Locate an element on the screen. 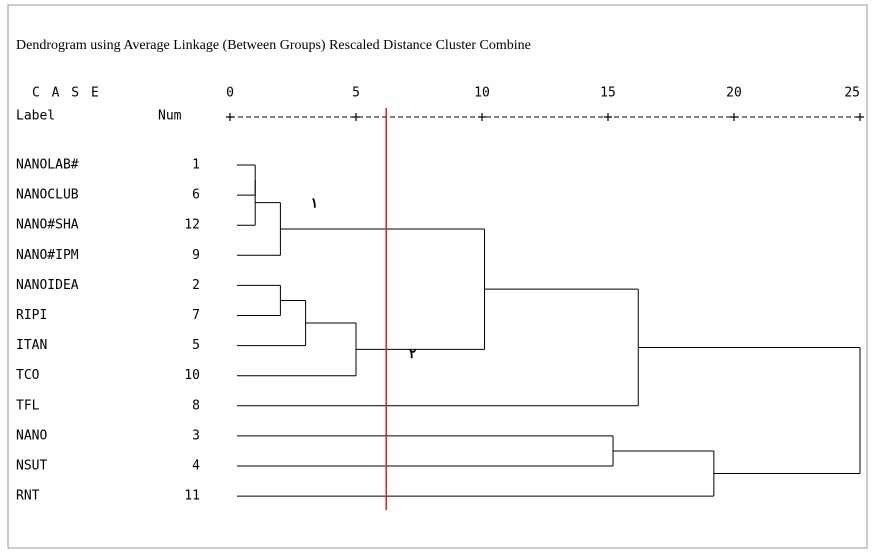 Image resolution: width=874 pixels, height=553 pixels. x-tick-label: 25 is located at coordinates (852, 93).